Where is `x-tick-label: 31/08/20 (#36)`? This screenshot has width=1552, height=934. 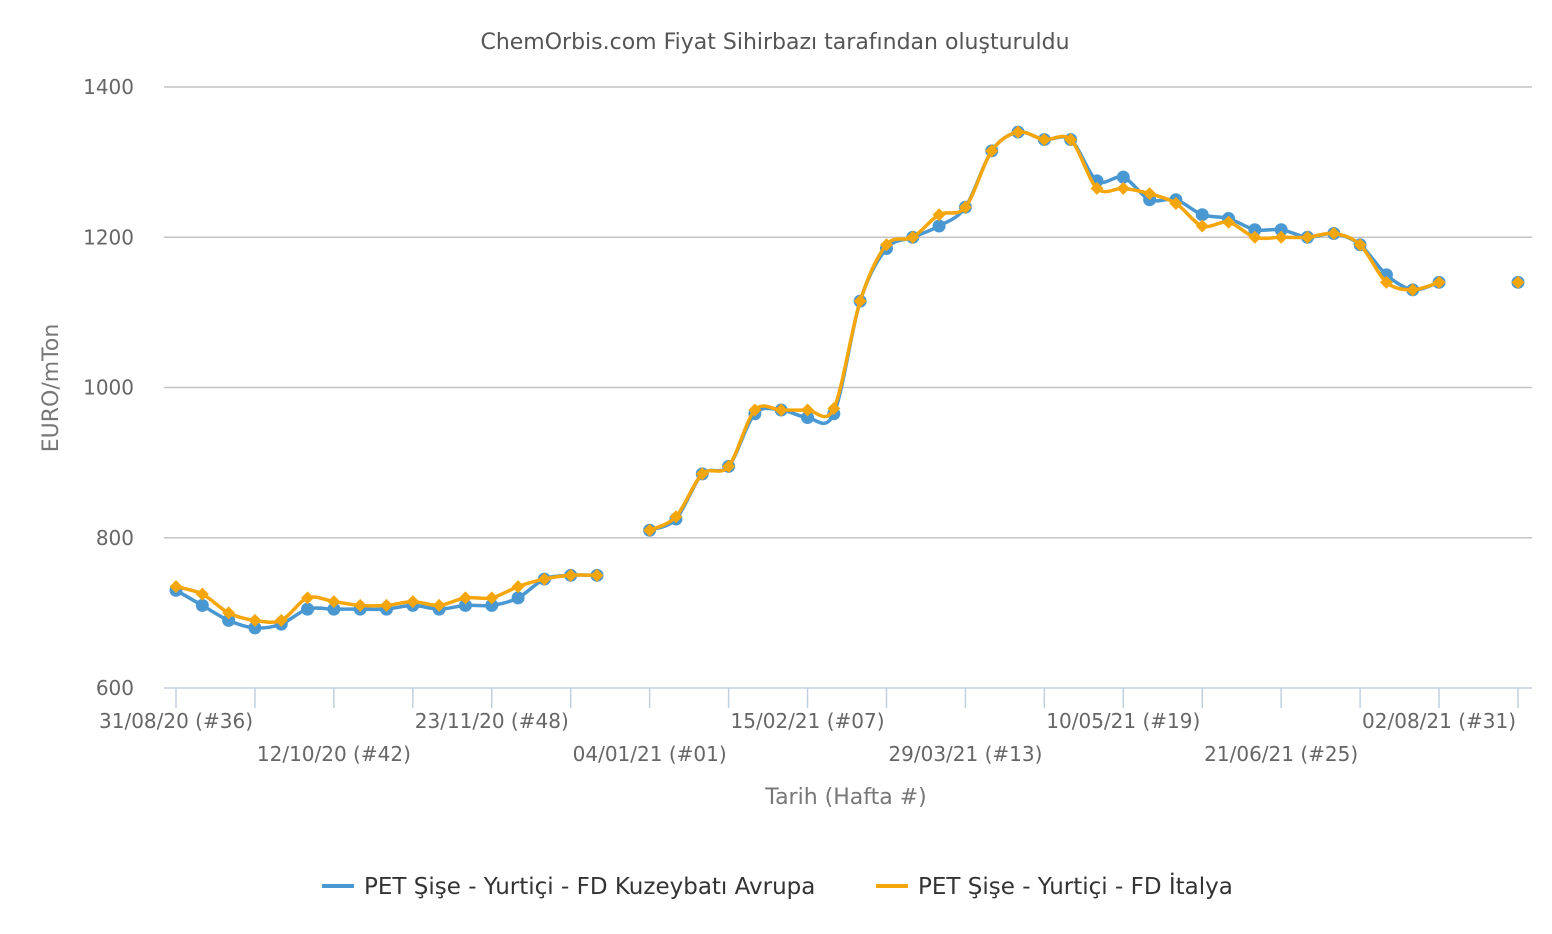 x-tick-label: 31/08/20 (#36) is located at coordinates (176, 721).